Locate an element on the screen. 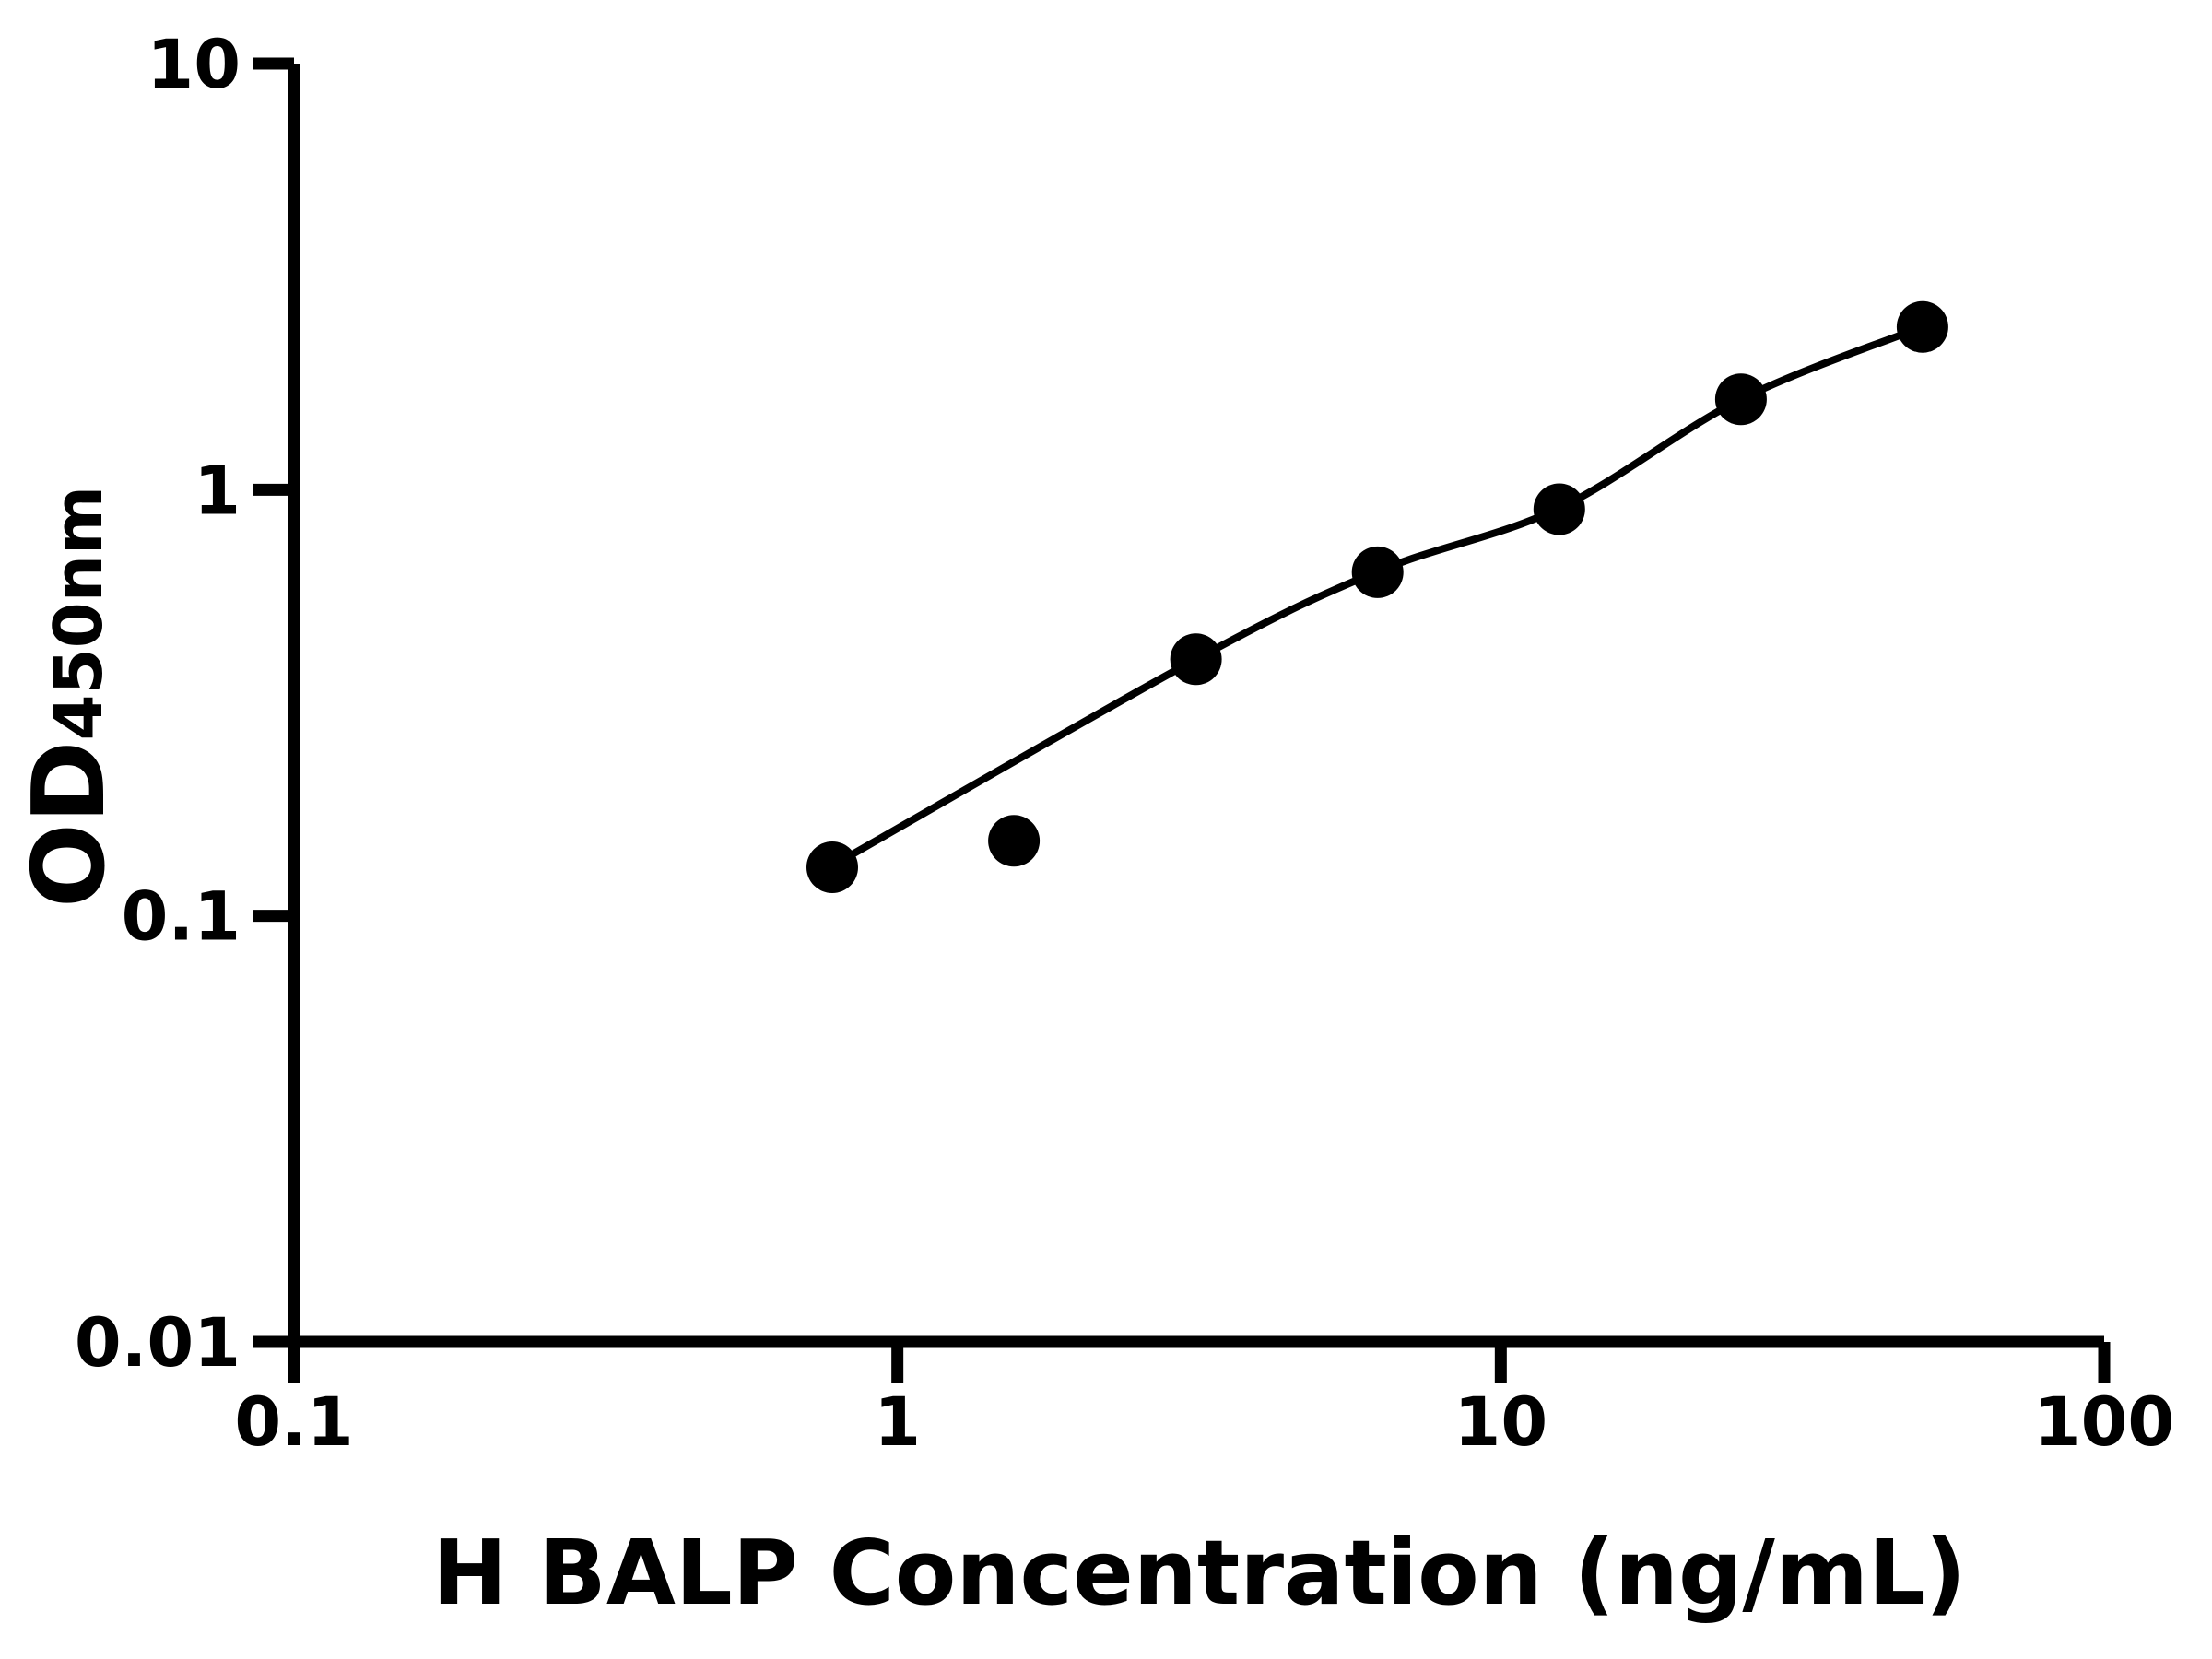  x-tick-label: 0.1 is located at coordinates (293, 1422).